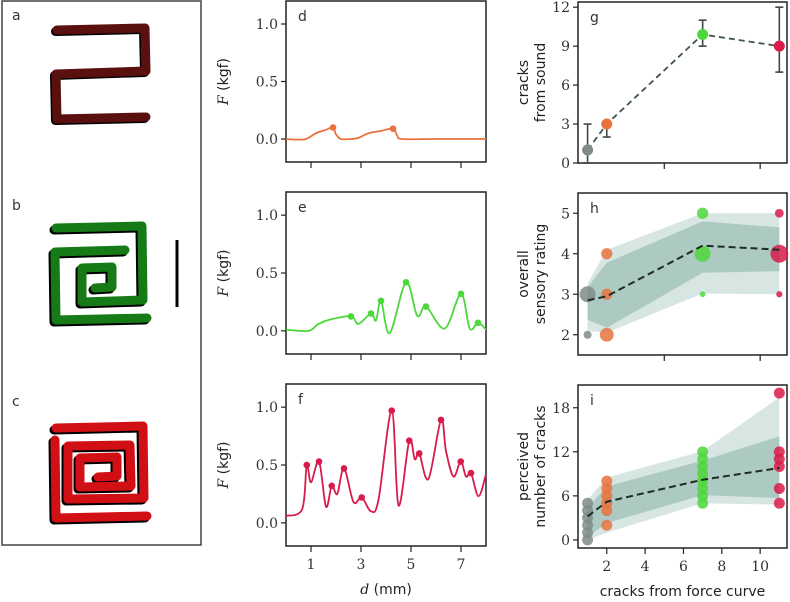 This screenshot has width=790, height=602. Describe the element at coordinates (561, 409) in the screenshot. I see `y-tick-label: 18` at that location.